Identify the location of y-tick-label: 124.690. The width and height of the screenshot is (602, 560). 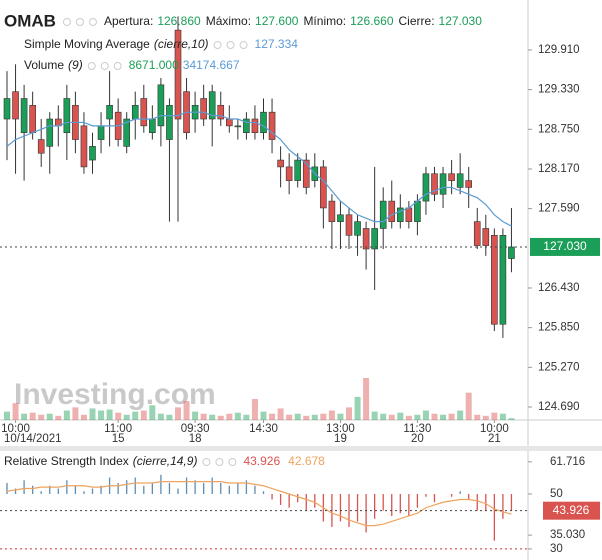
(559, 407).